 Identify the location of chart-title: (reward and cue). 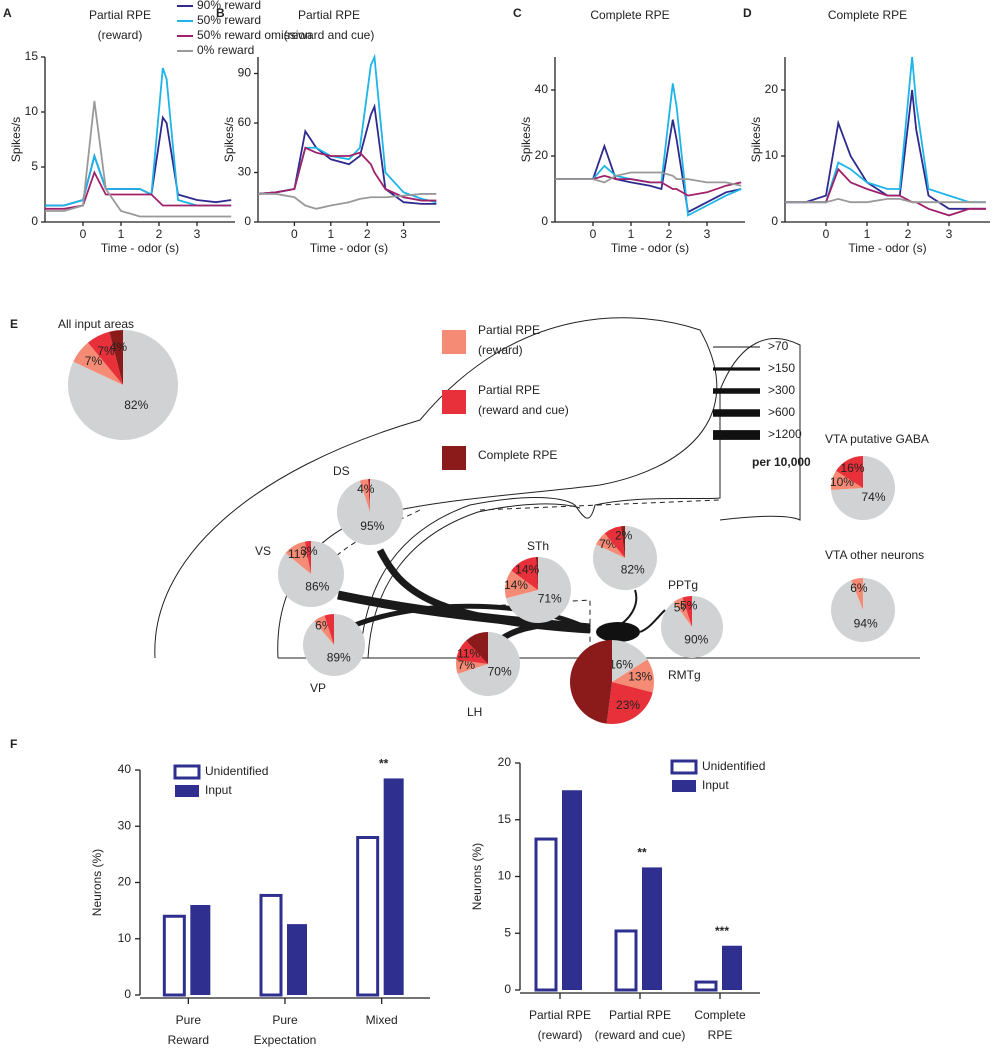
(329, 35).